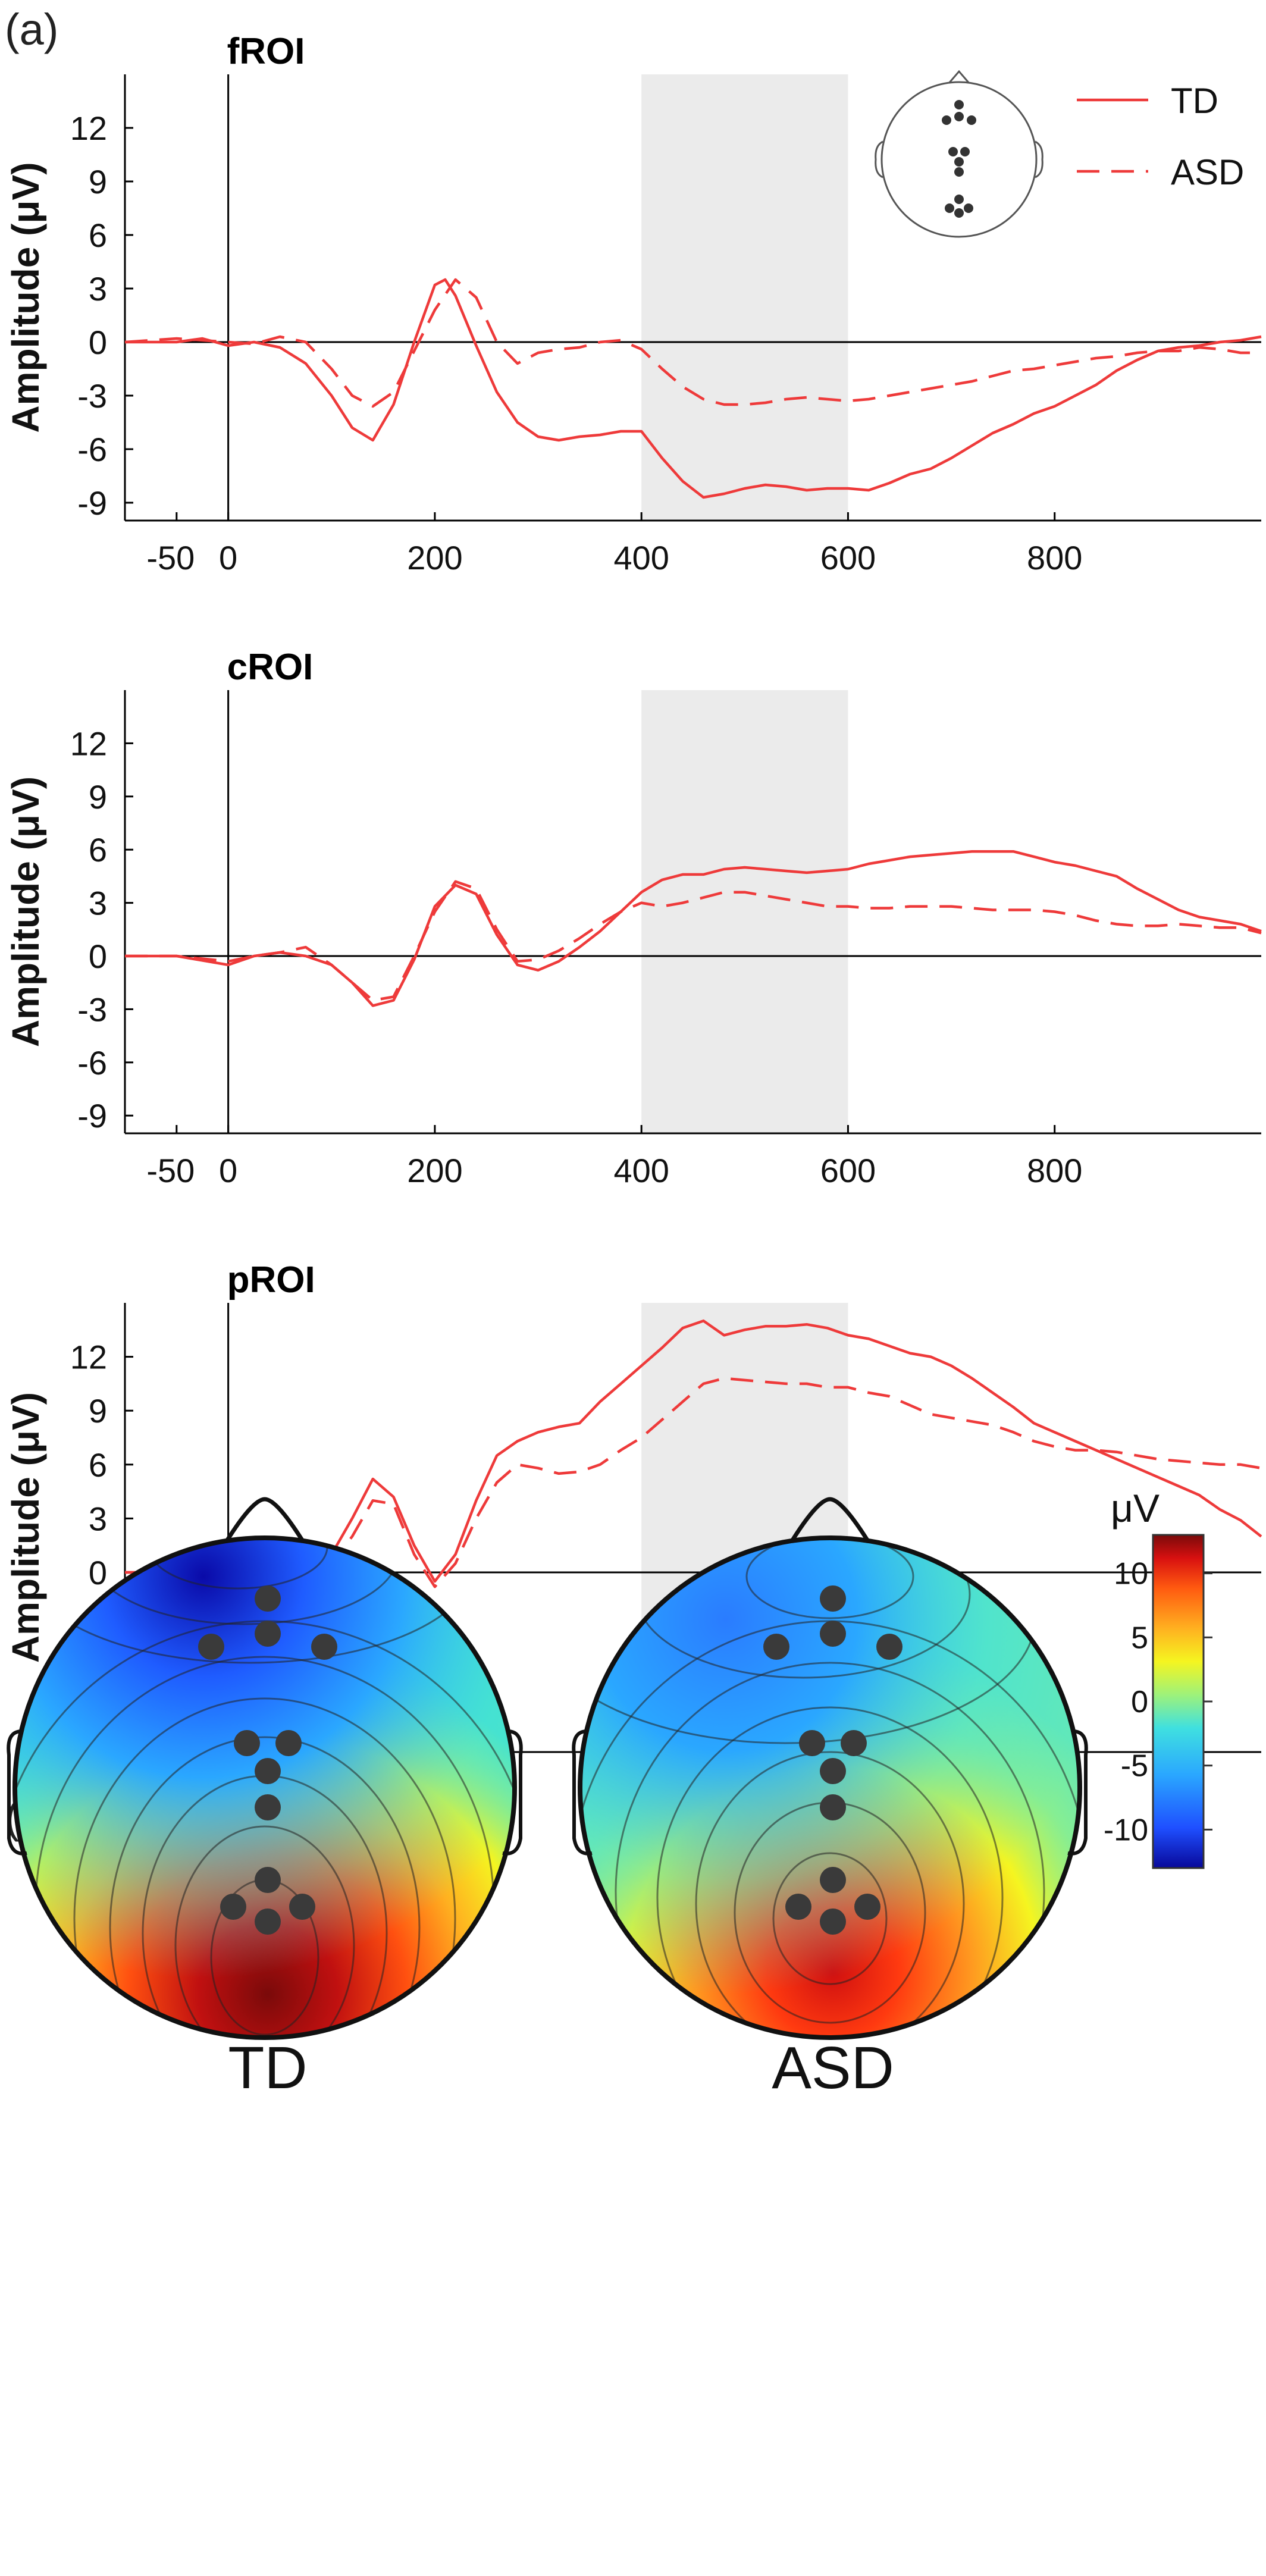 This screenshot has height=2576, width=1266. Describe the element at coordinates (264, 1520) in the screenshot. I see `topomap-td-nose-icon` at that location.